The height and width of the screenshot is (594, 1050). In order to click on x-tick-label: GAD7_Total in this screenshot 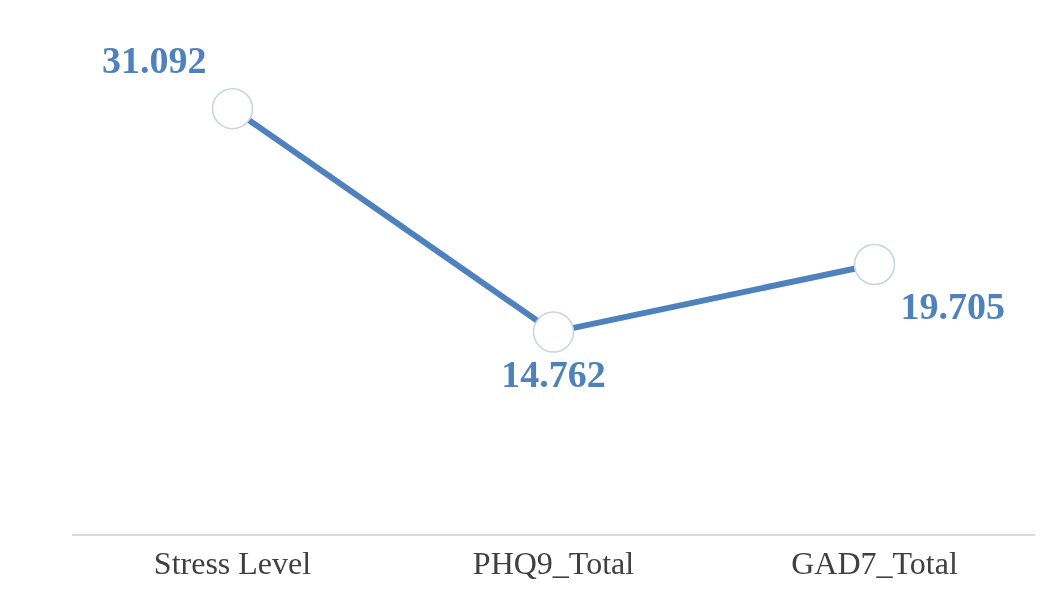, I will do `click(874, 563)`.